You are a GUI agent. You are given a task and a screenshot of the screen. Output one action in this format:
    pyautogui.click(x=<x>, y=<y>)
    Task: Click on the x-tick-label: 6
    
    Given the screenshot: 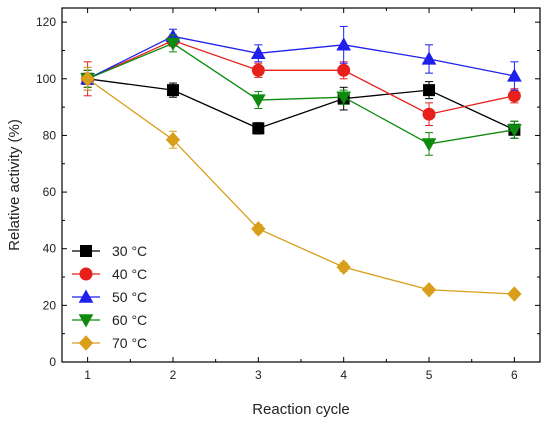 What is the action you would take?
    pyautogui.click(x=514, y=375)
    